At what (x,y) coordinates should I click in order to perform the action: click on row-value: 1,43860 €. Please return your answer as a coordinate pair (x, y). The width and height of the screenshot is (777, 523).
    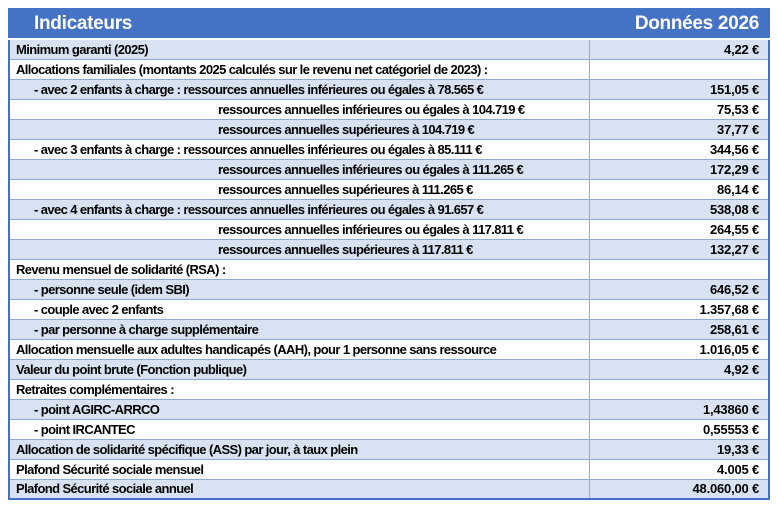
    Looking at the image, I should click on (679, 409).